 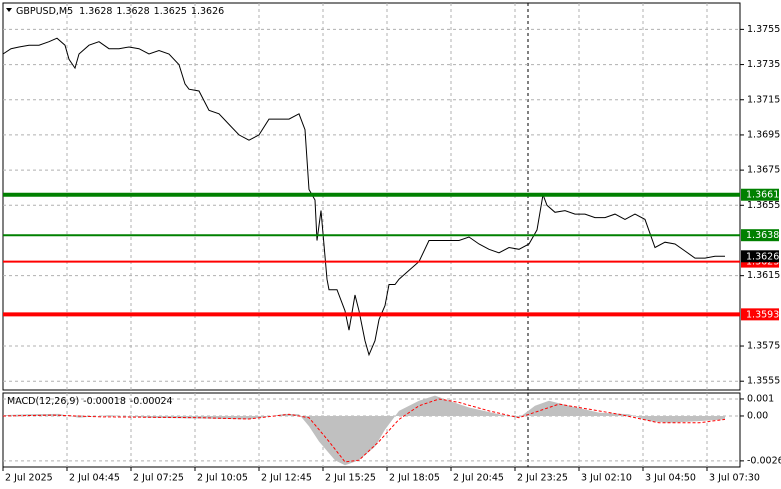 What do you see at coordinates (44, 11) in the screenshot?
I see `symbol: GBPUSD,M5` at bounding box center [44, 11].